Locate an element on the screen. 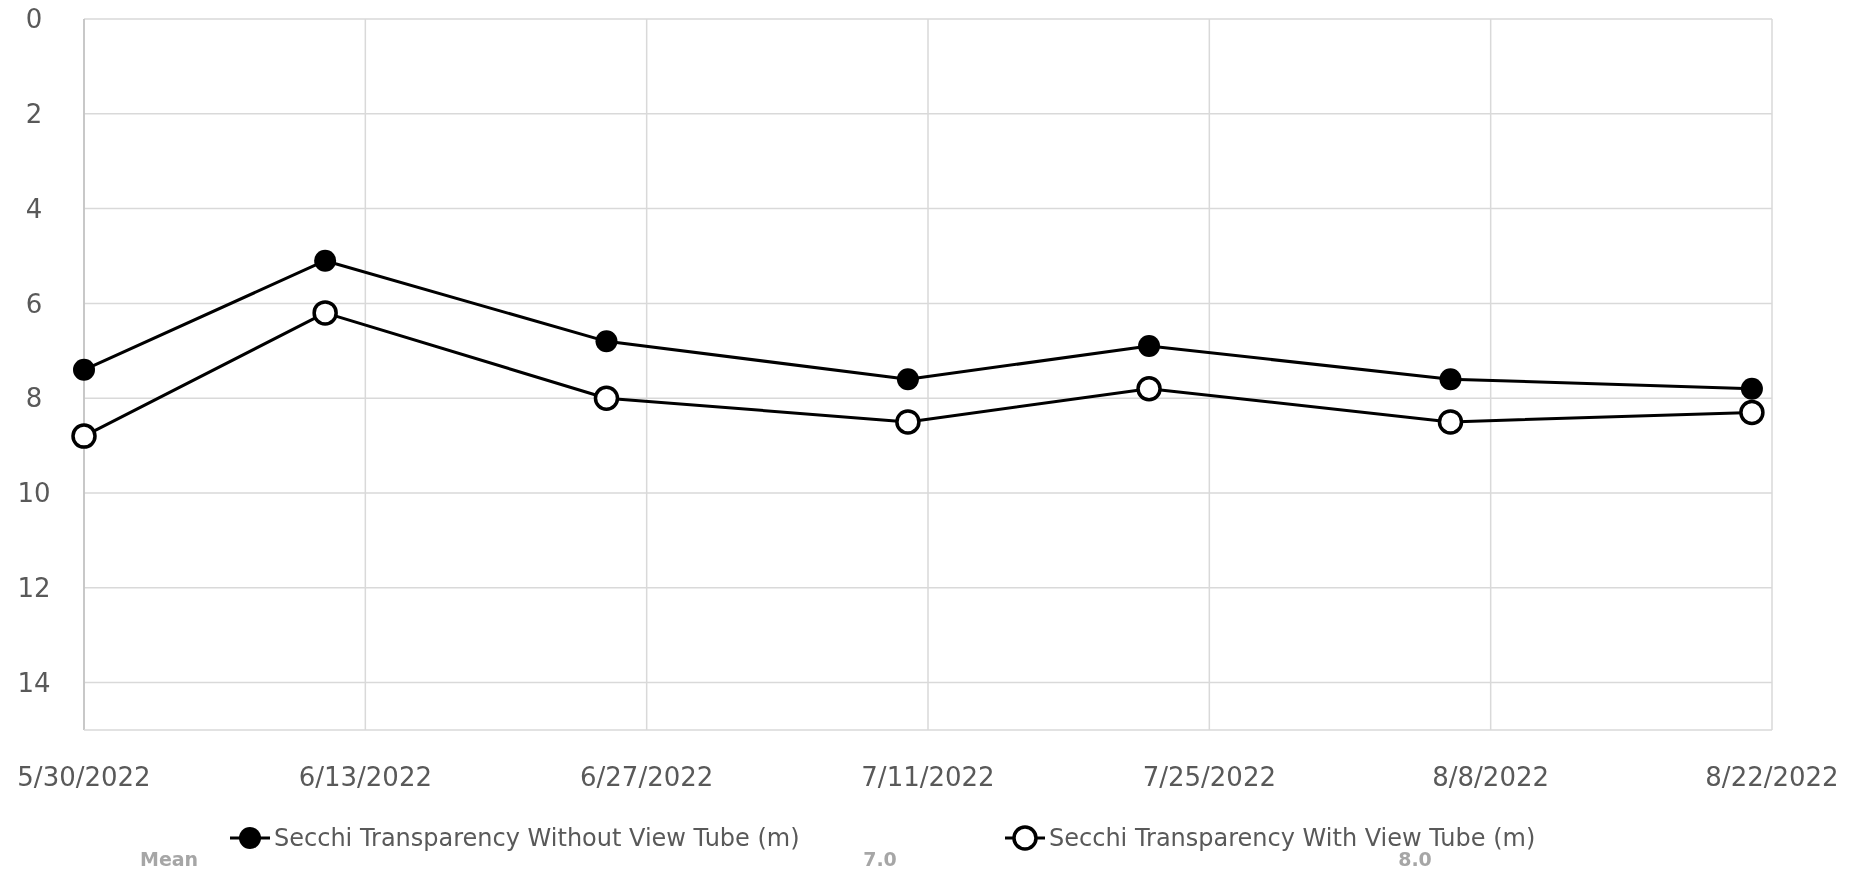  y-tick-label: 4 is located at coordinates (34, 208).